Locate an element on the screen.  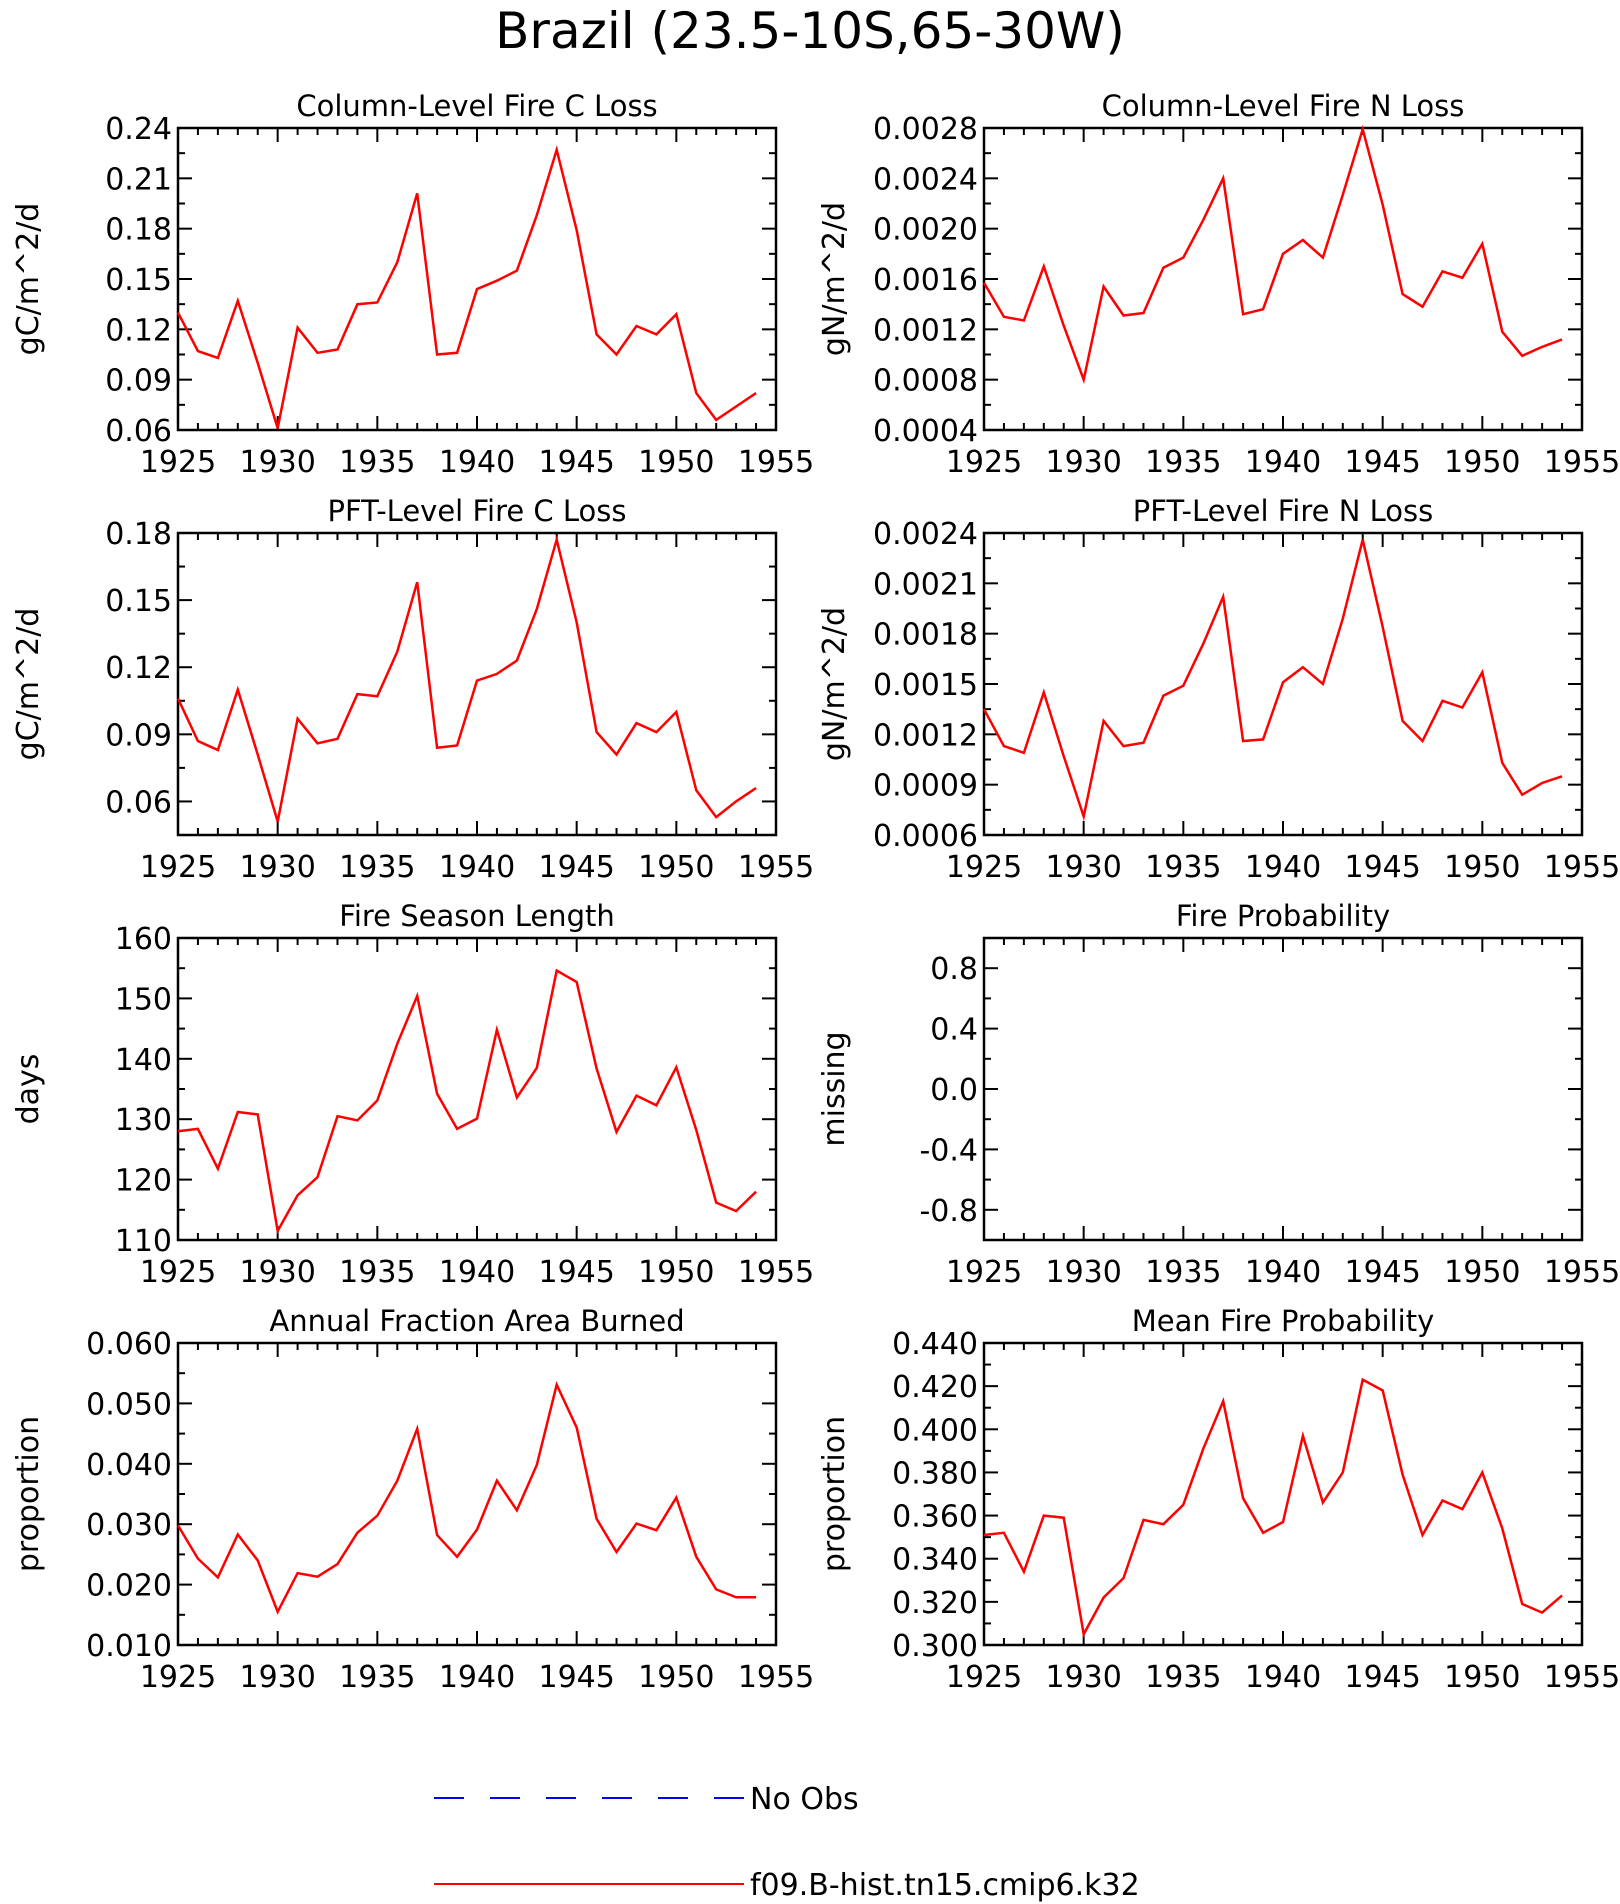
panel-title: PFT-Level Fire N Loss is located at coordinates (1283, 511).